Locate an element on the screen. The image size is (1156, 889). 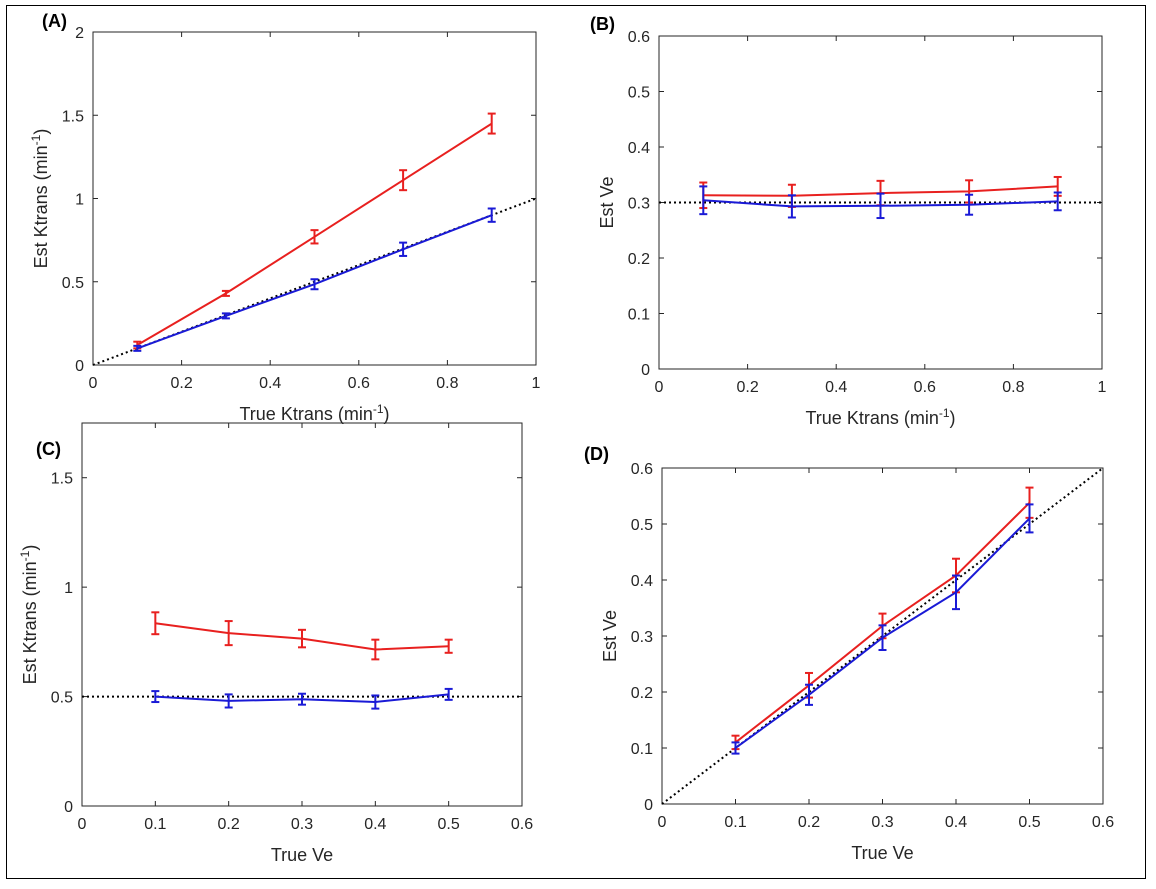
panel-label: (C) is located at coordinates (48, 449).